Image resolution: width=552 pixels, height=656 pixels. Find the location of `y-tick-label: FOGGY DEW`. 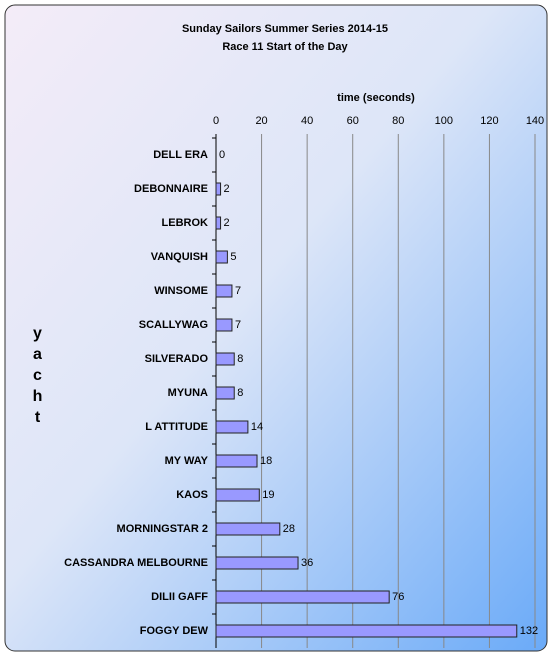

y-tick-label: FOGGY DEW is located at coordinates (174, 631).